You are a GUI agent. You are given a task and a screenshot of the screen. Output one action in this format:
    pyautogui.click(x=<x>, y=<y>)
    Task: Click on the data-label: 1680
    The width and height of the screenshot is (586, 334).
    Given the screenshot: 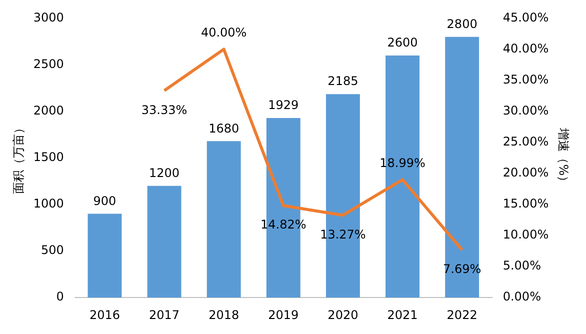 What is the action you would take?
    pyautogui.click(x=224, y=128)
    